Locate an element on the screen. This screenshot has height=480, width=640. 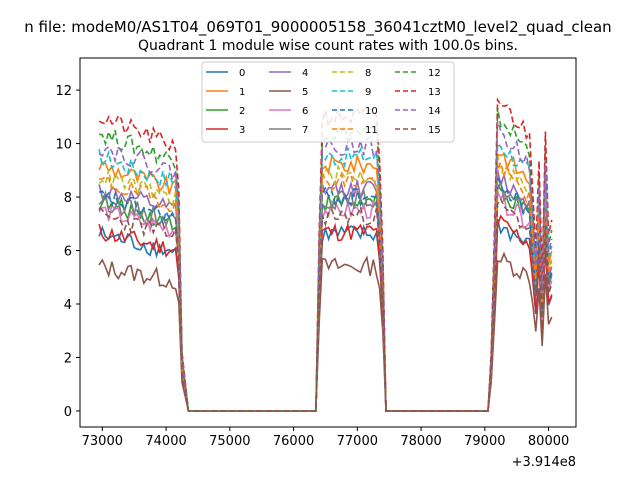
x-tick-label: 80000 is located at coordinates (548, 441).